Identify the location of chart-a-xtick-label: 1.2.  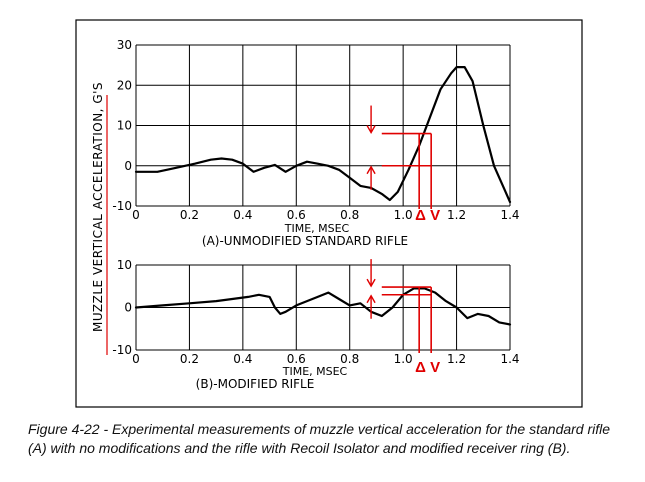
(456, 215).